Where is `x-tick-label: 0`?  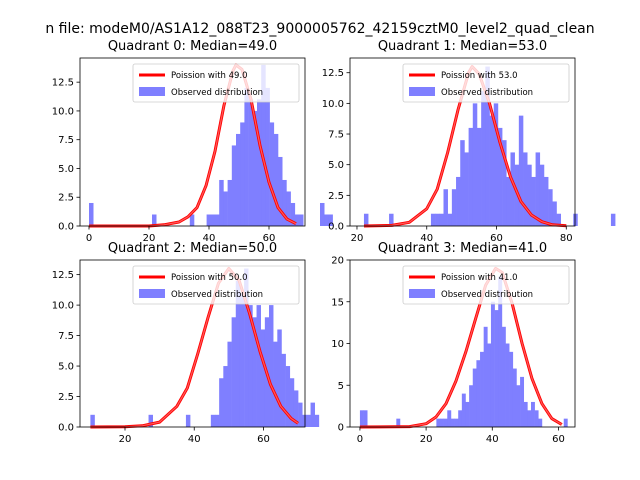
x-tick-label: 0 is located at coordinates (89, 238).